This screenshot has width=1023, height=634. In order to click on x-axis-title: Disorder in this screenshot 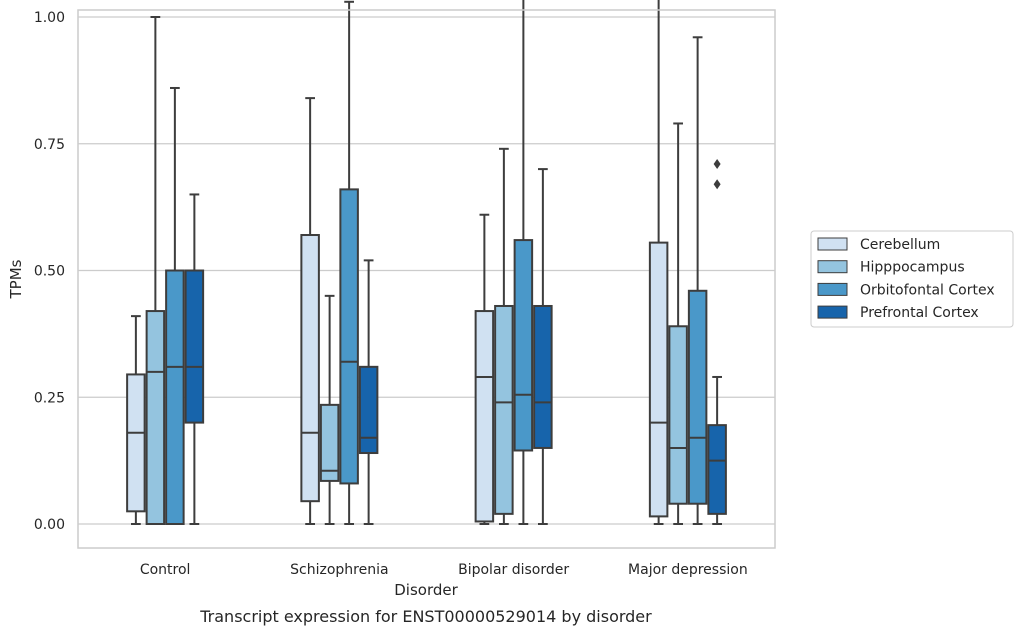, I will do `click(426, 590)`.